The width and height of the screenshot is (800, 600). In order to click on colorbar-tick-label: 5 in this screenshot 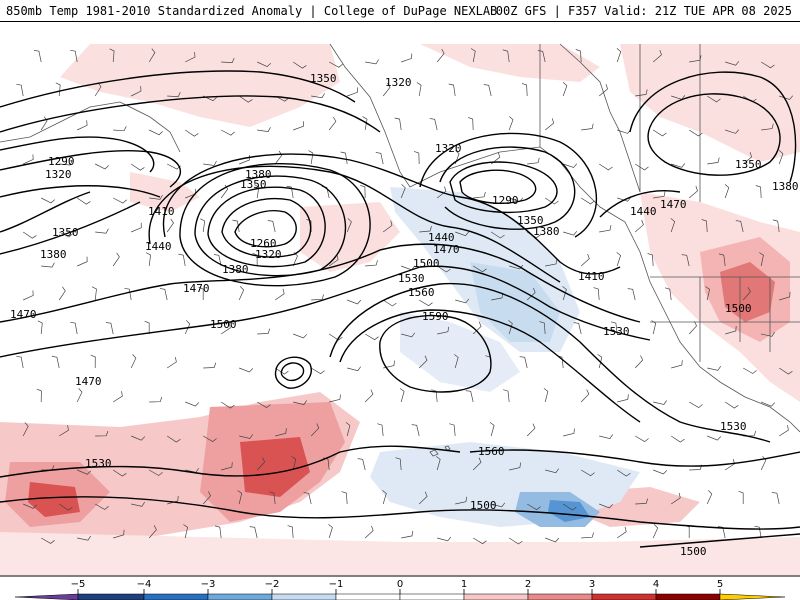, I will do `click(720, 584)`.